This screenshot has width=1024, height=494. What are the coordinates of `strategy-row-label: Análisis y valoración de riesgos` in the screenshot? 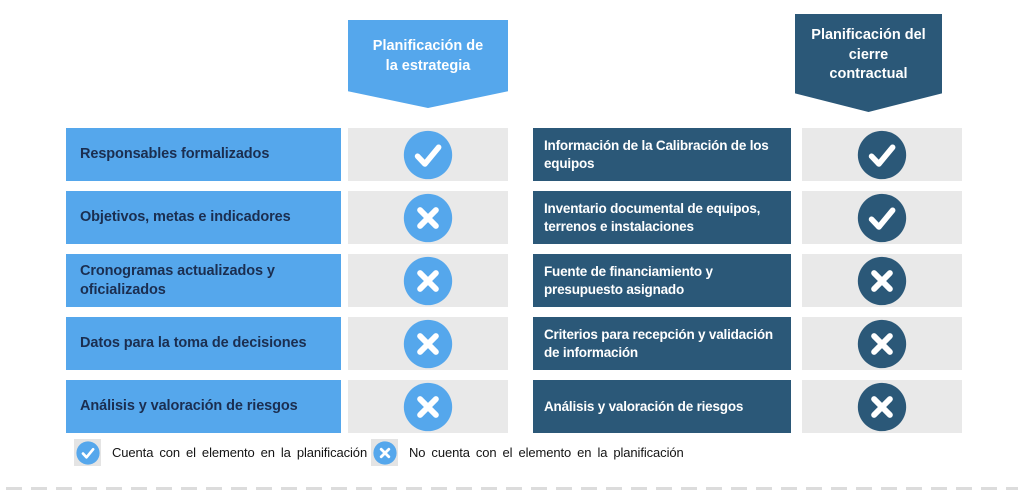 It's located at (203, 406).